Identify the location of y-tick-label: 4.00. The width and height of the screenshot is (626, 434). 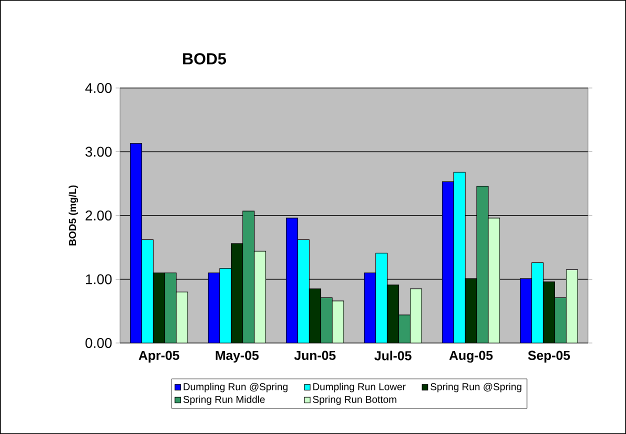
(98, 88).